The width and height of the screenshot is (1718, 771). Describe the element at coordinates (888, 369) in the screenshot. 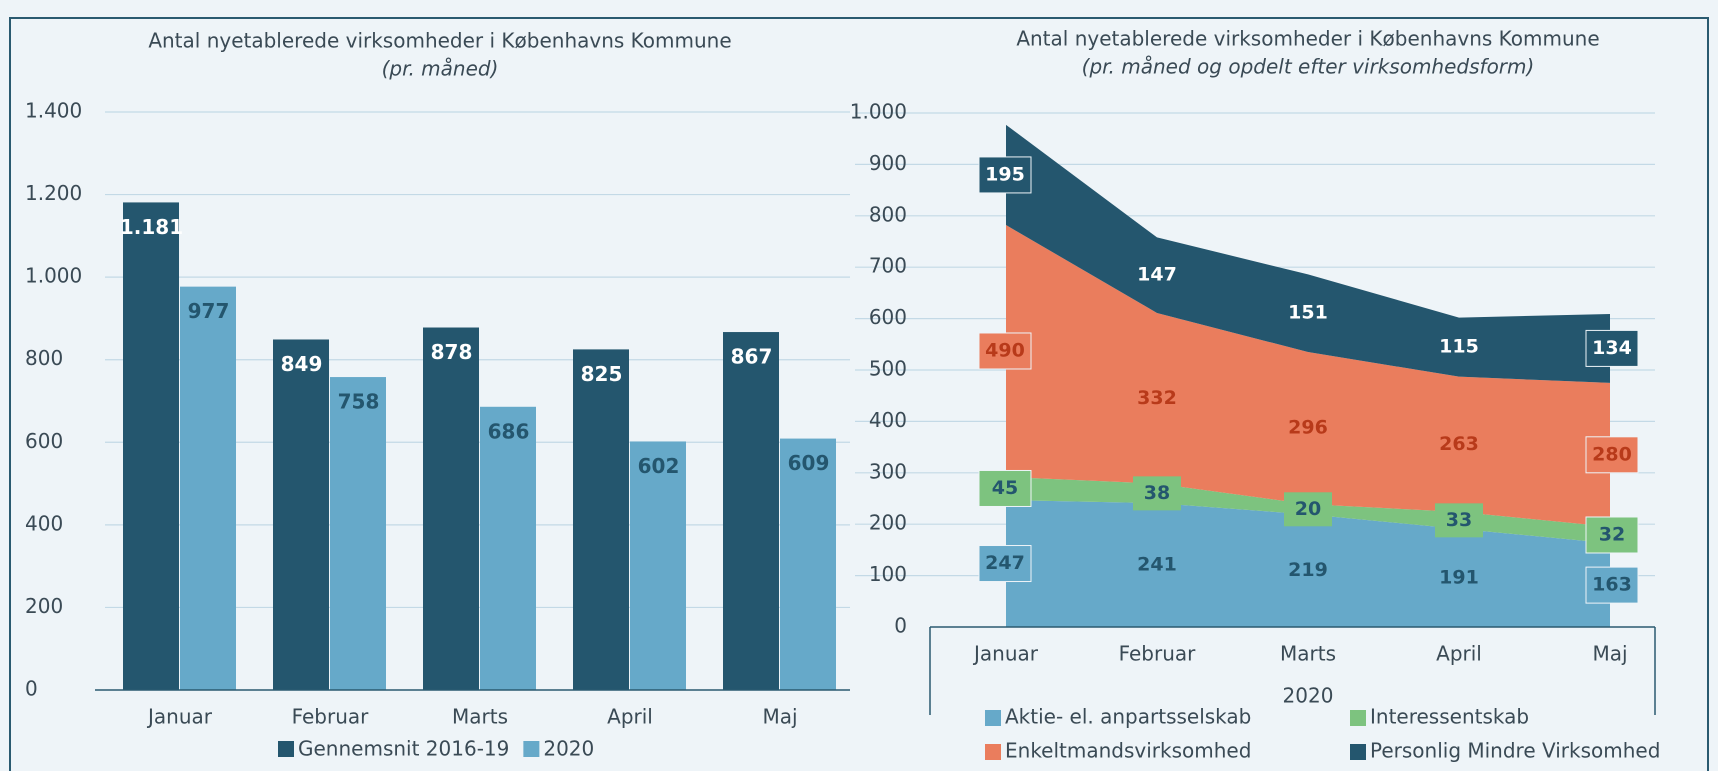

I see `y-tick-label: 500` at that location.